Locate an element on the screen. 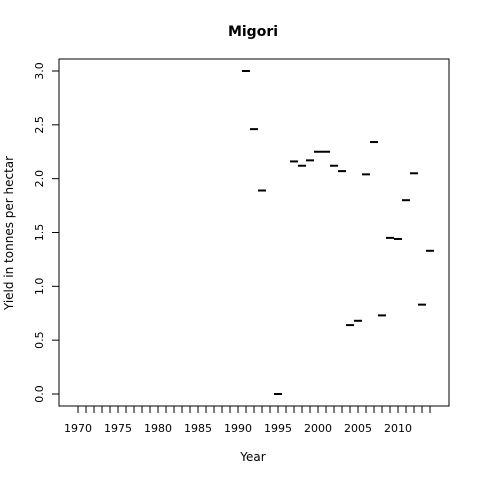  x-tick-label: 2005 is located at coordinates (358, 428).